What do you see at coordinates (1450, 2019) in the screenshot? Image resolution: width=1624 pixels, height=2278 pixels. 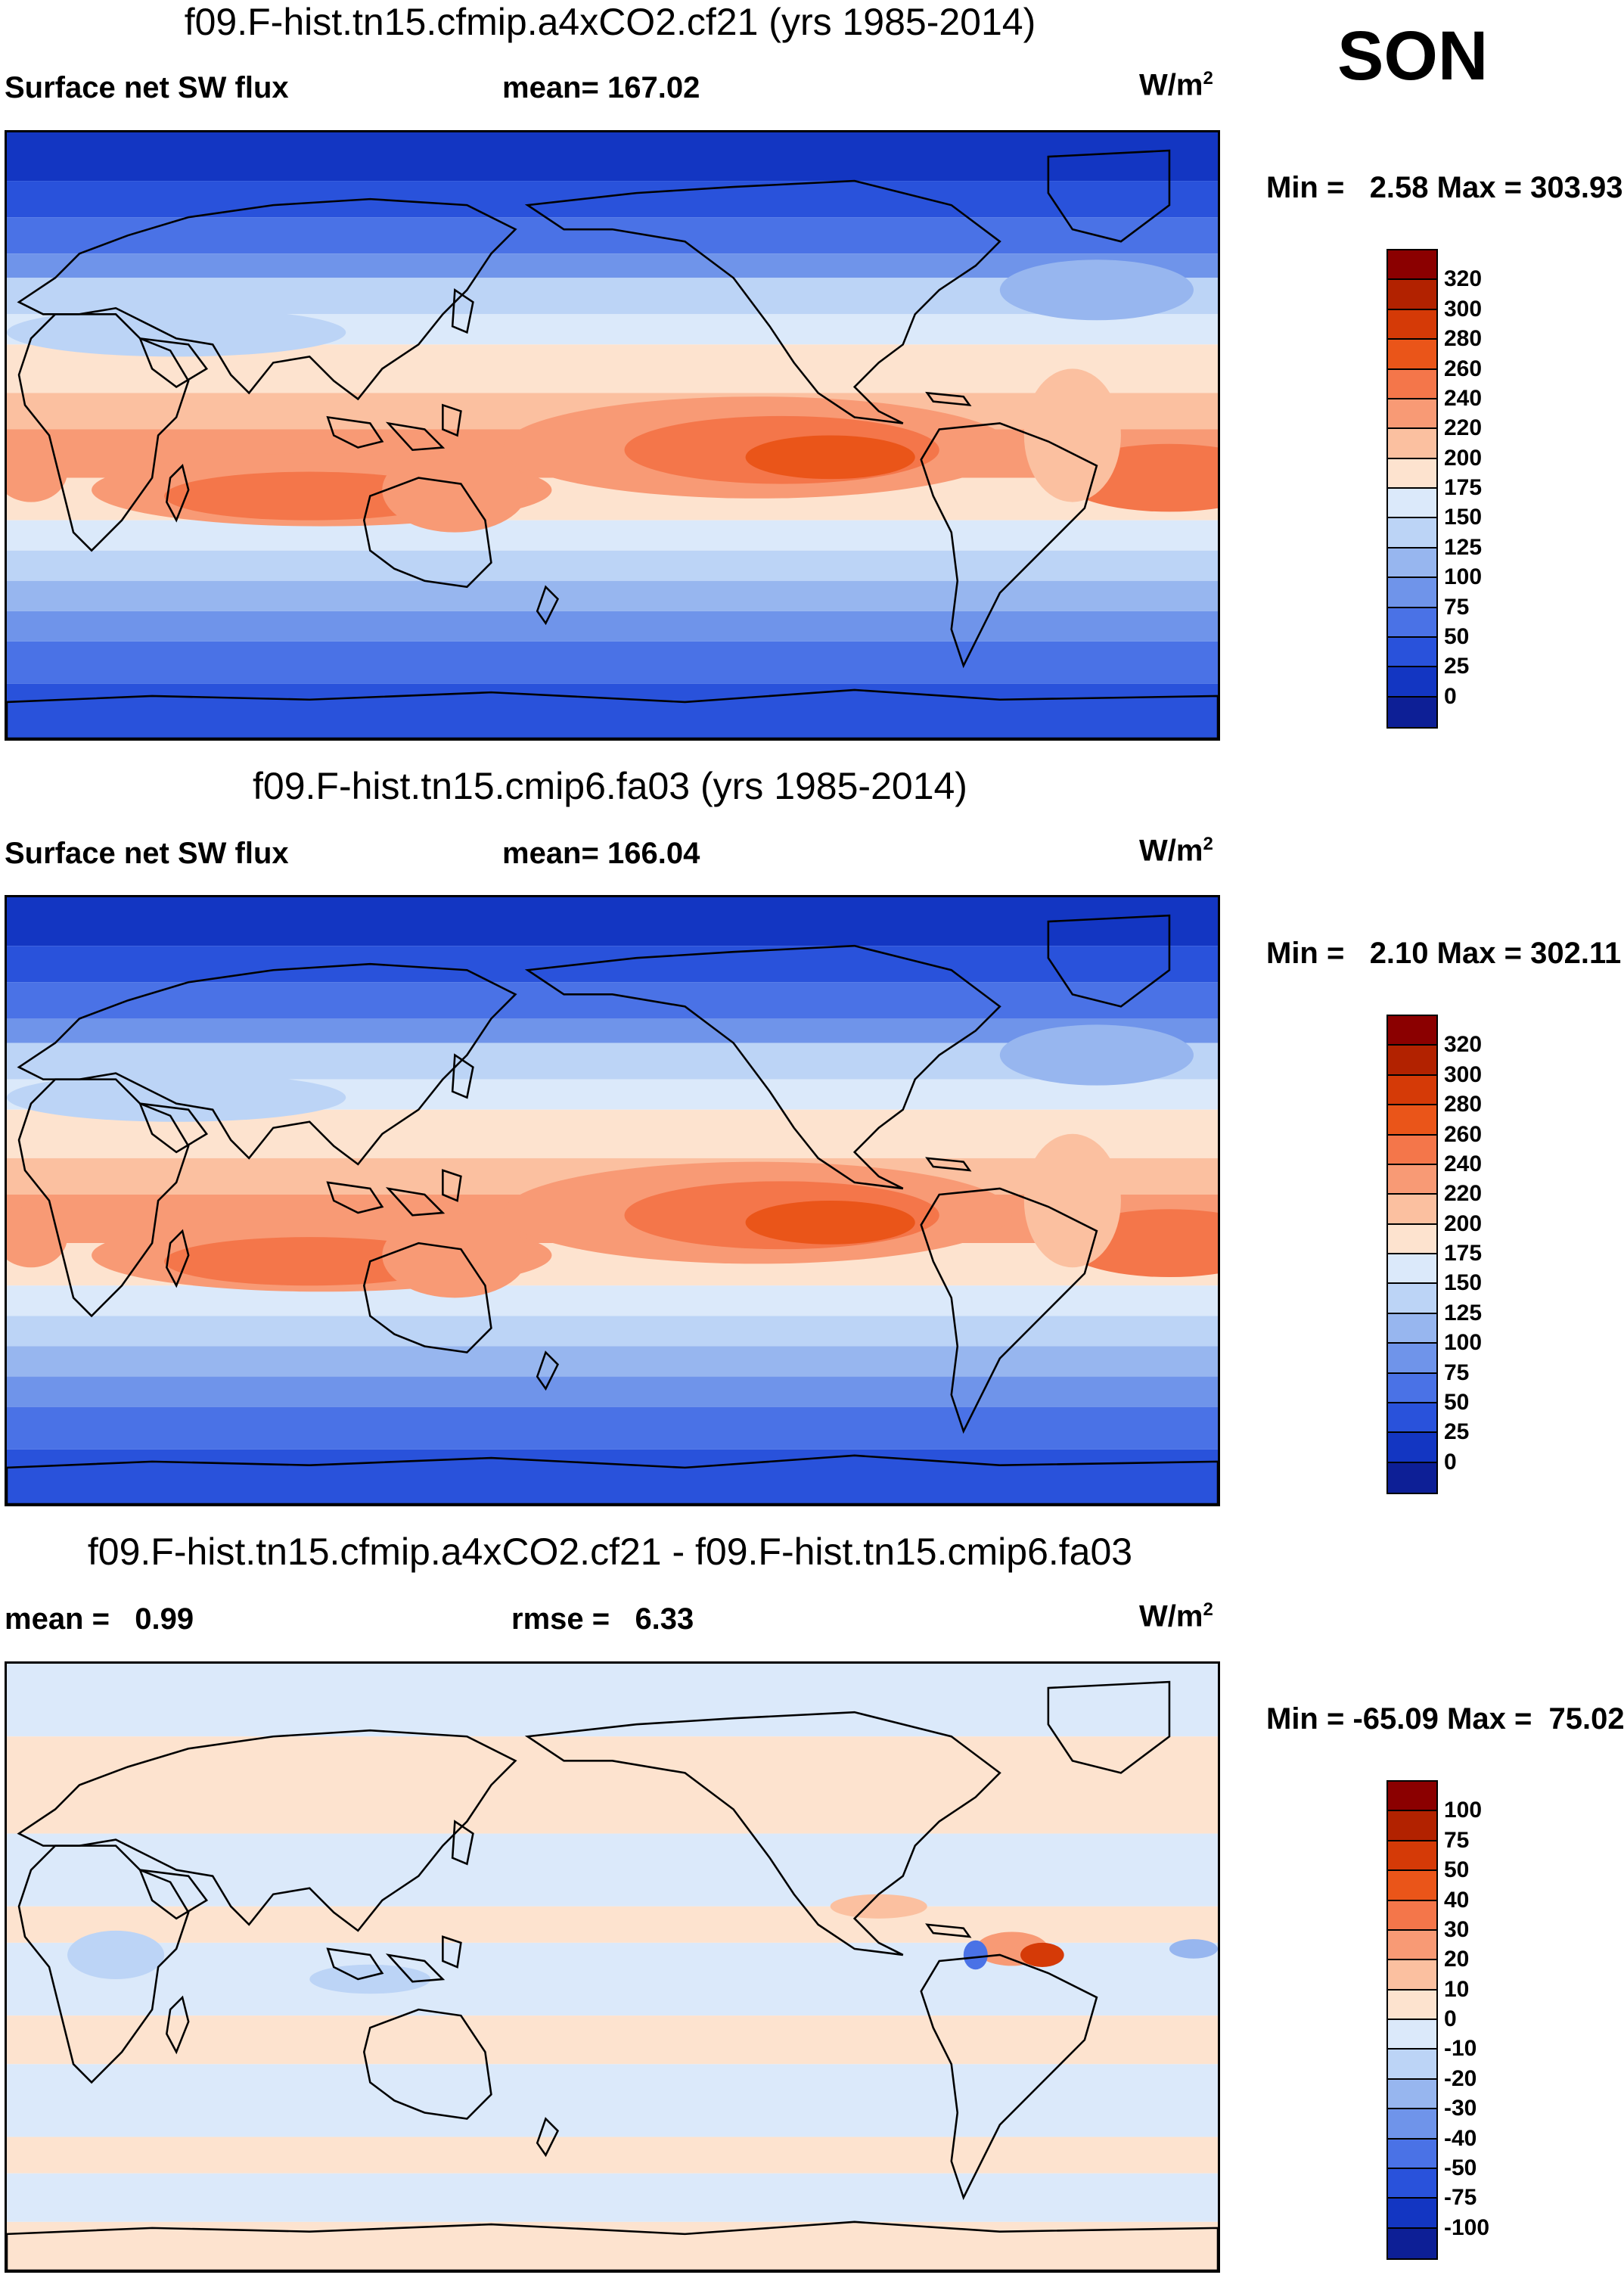 I see `colorbar-tick-label: 0` at bounding box center [1450, 2019].